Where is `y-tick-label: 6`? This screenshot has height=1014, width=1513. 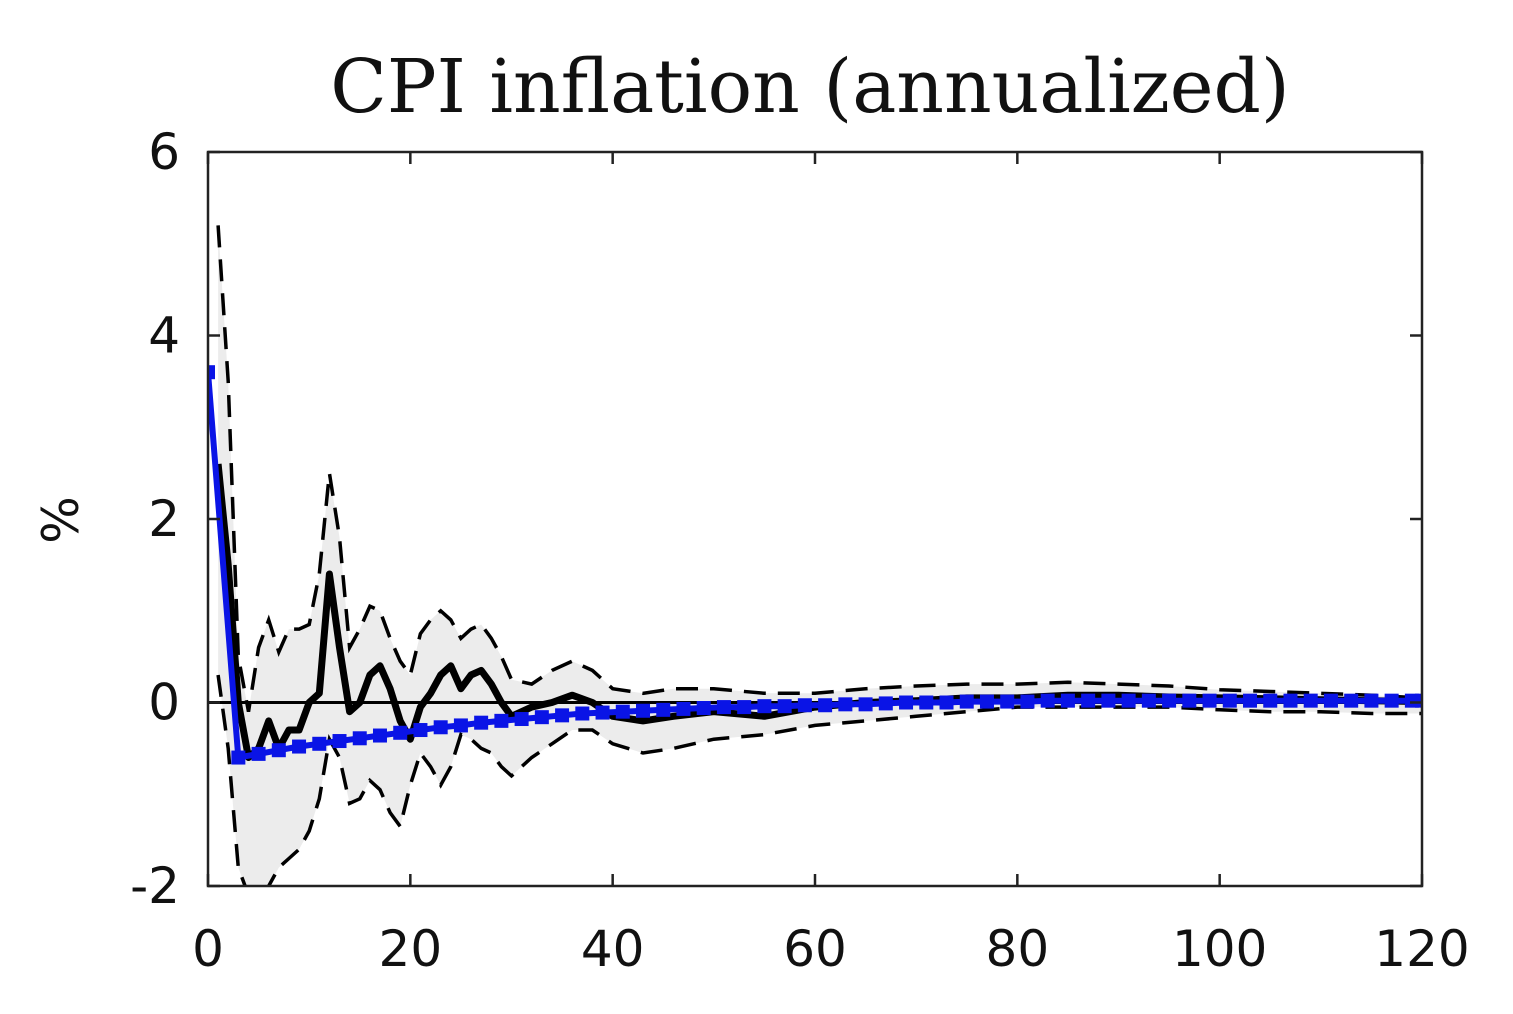 y-tick-label: 6 is located at coordinates (164, 152).